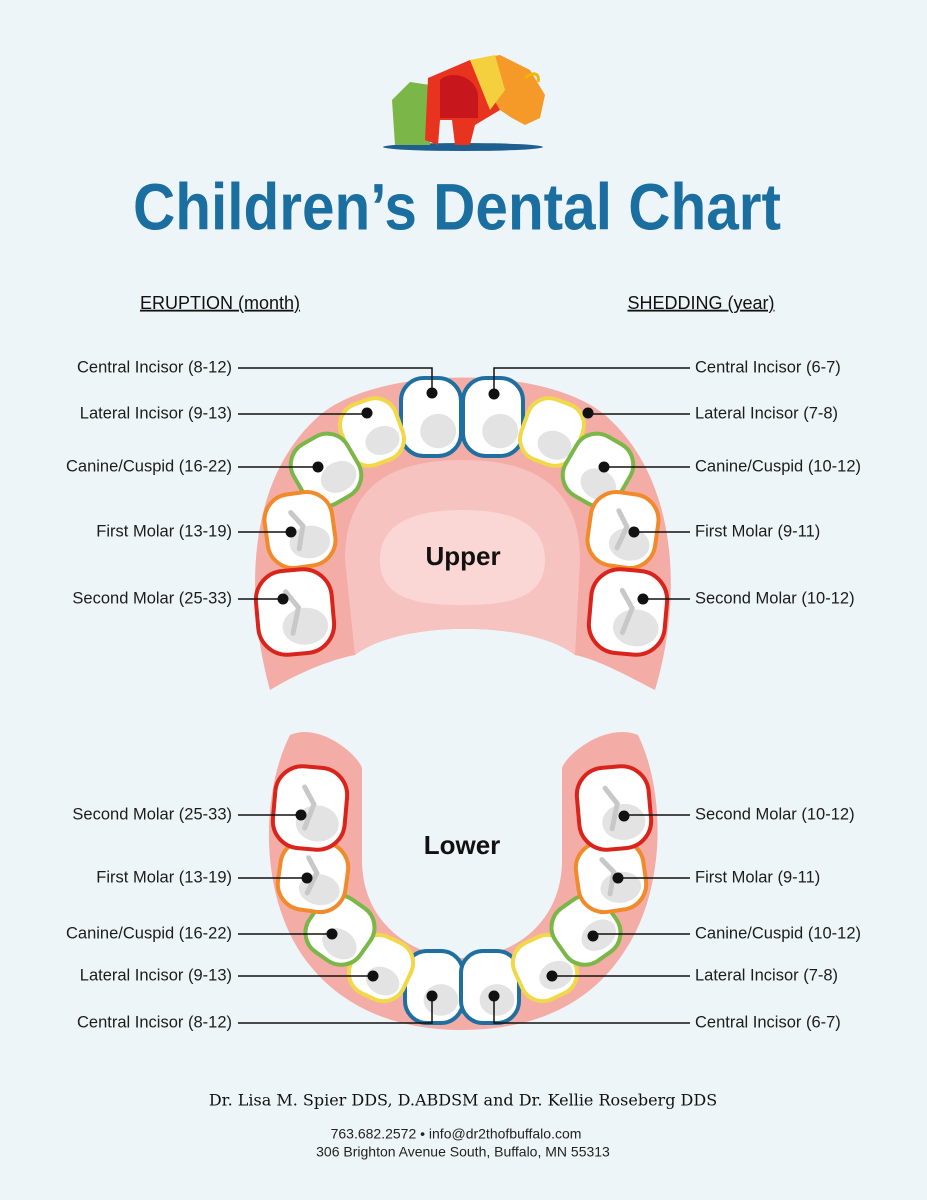  Describe the element at coordinates (220, 303) in the screenshot. I see `eruption-heading: ERUPTION (month)` at that location.